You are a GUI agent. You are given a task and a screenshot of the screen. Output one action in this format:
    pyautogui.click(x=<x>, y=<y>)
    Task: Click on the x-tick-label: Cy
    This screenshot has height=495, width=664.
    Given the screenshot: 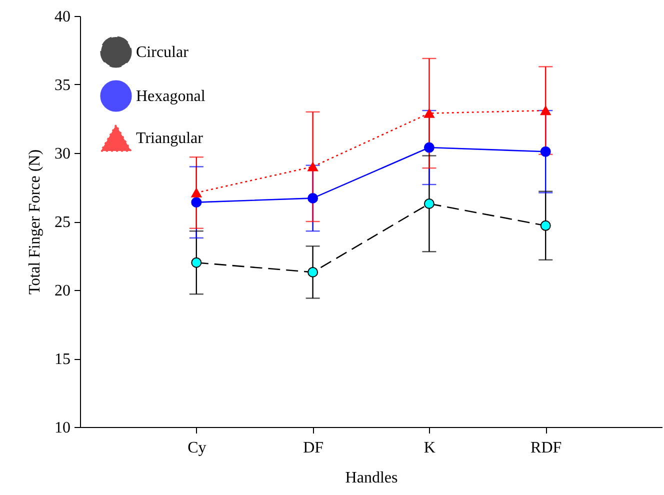 What is the action you would take?
    pyautogui.click(x=197, y=448)
    